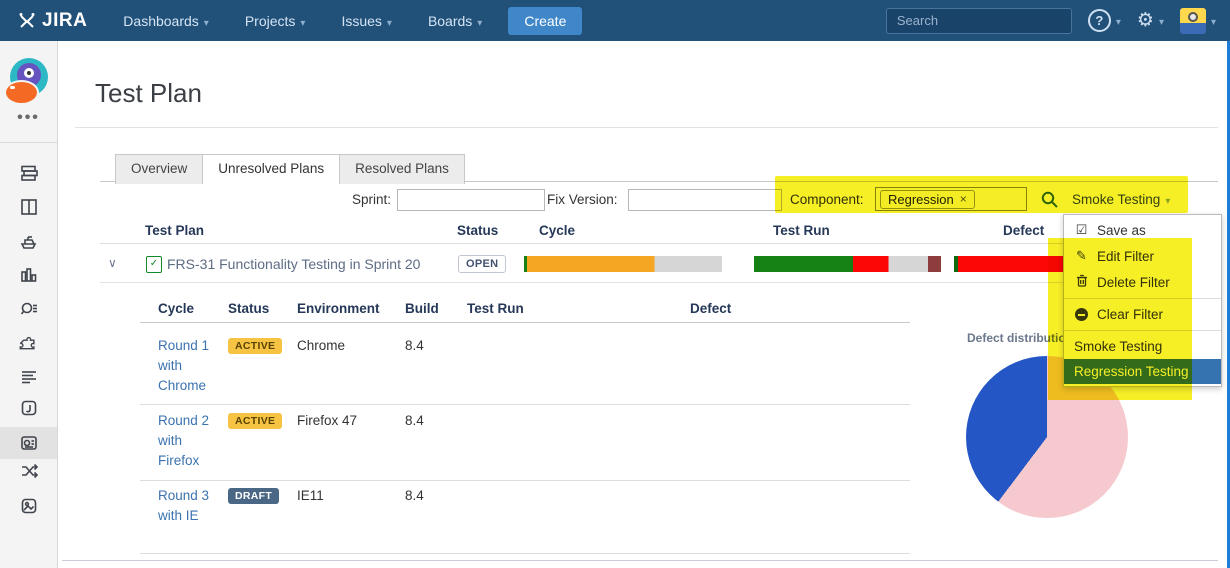 The width and height of the screenshot is (1230, 568). I want to click on col-test-plan: Test Plan, so click(175, 230).